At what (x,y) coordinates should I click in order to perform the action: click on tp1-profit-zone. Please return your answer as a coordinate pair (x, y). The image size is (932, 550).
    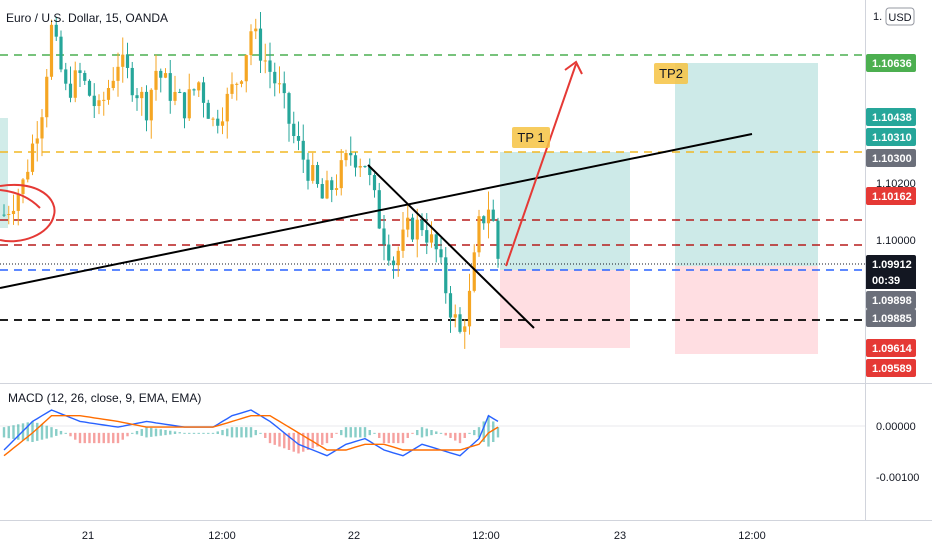
    Looking at the image, I should click on (565, 211).